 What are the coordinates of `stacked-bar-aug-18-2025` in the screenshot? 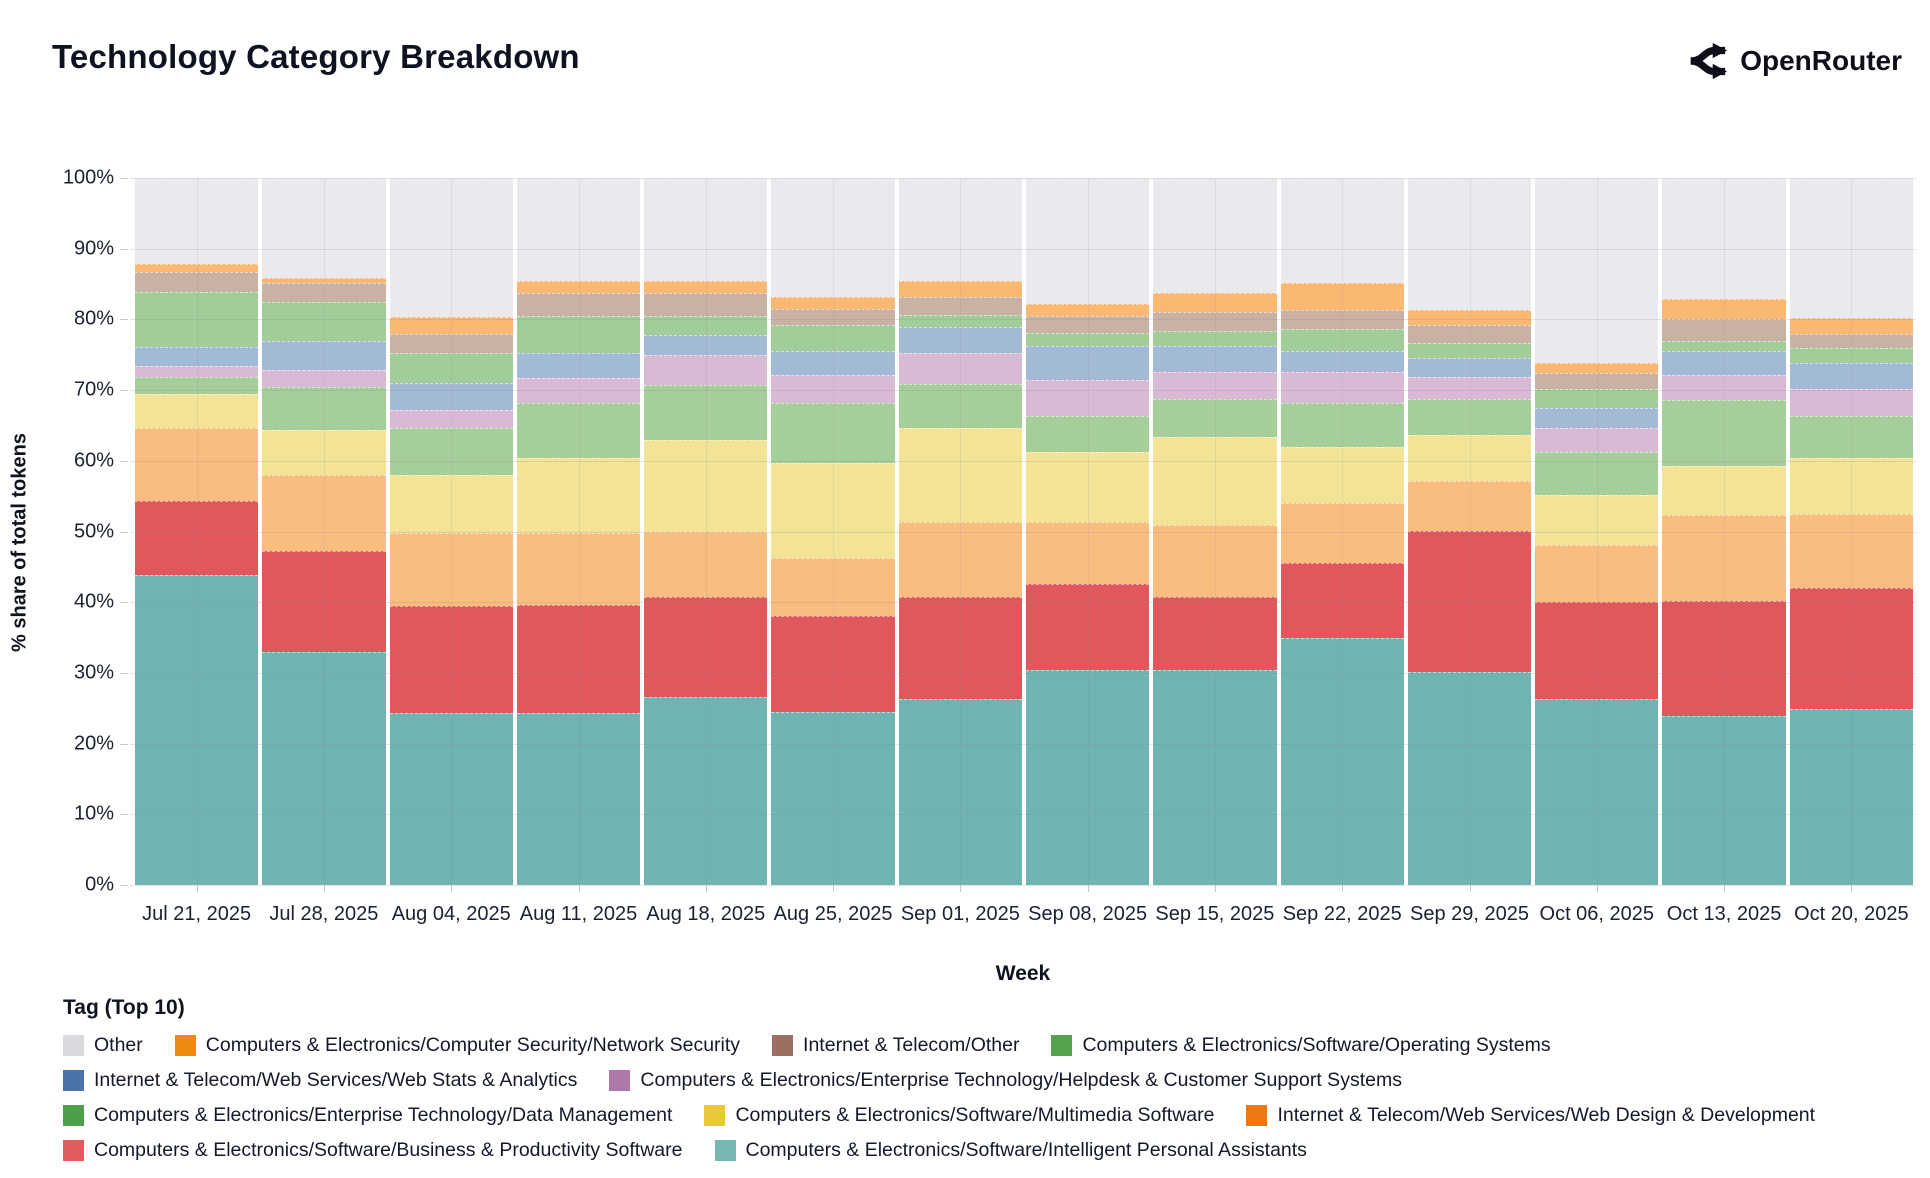 It's located at (706, 531).